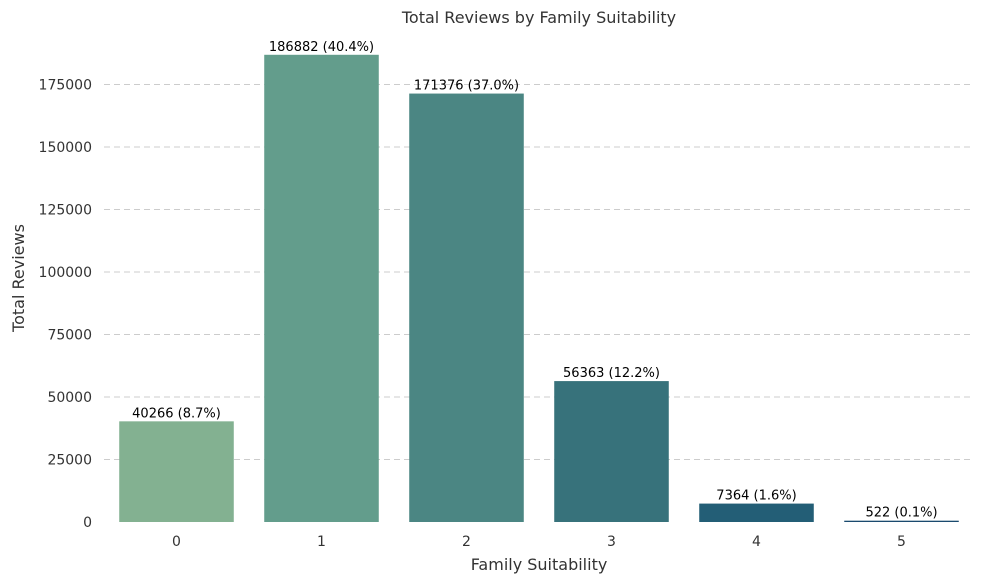 The image size is (984, 584). Describe the element at coordinates (18, 278) in the screenshot. I see `y-axis-title: Total Reviews` at that location.